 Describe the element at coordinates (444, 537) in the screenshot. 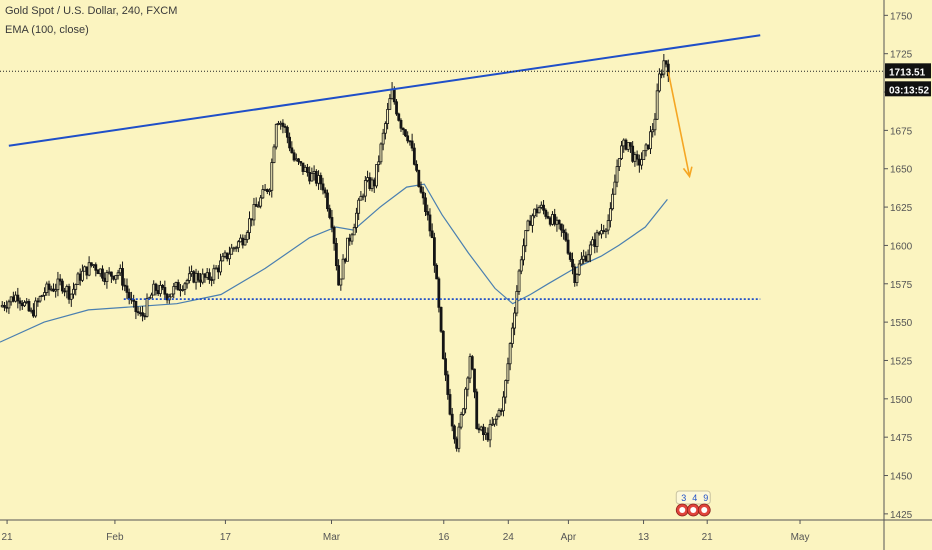

I see `time-tick-label: 16` at that location.